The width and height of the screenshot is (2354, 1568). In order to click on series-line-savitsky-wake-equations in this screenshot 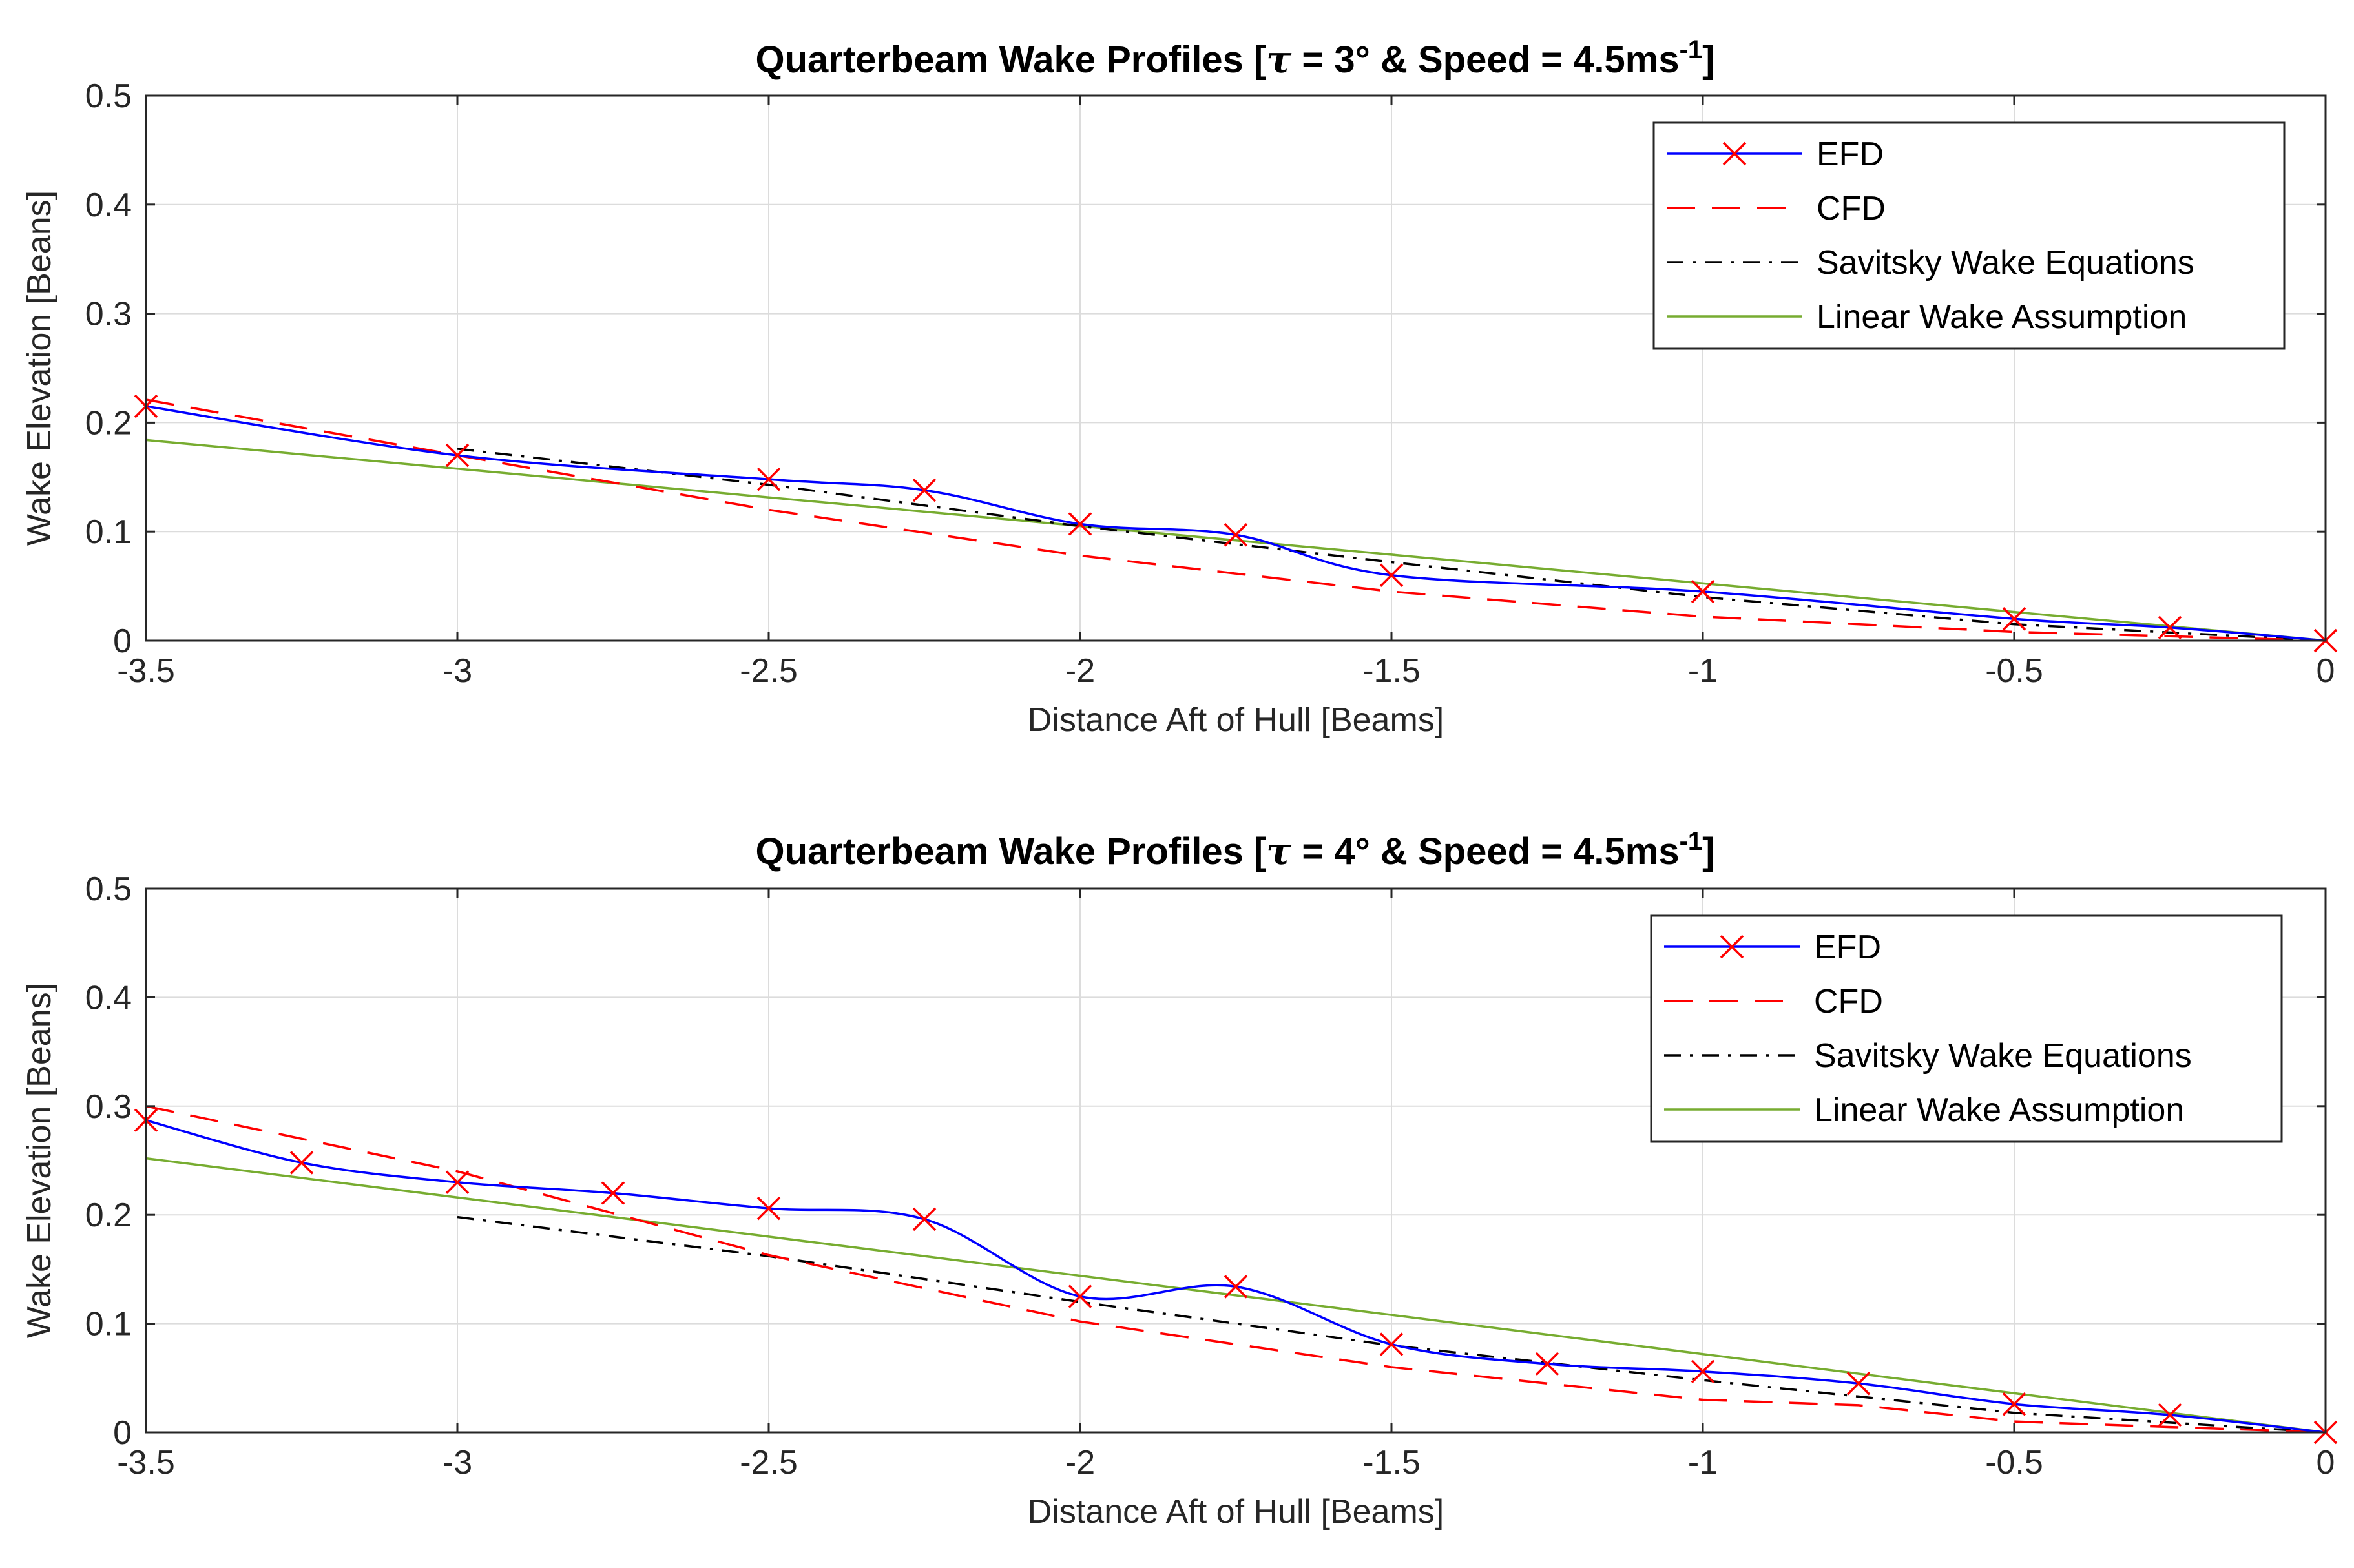, I will do `click(1391, 545)`.